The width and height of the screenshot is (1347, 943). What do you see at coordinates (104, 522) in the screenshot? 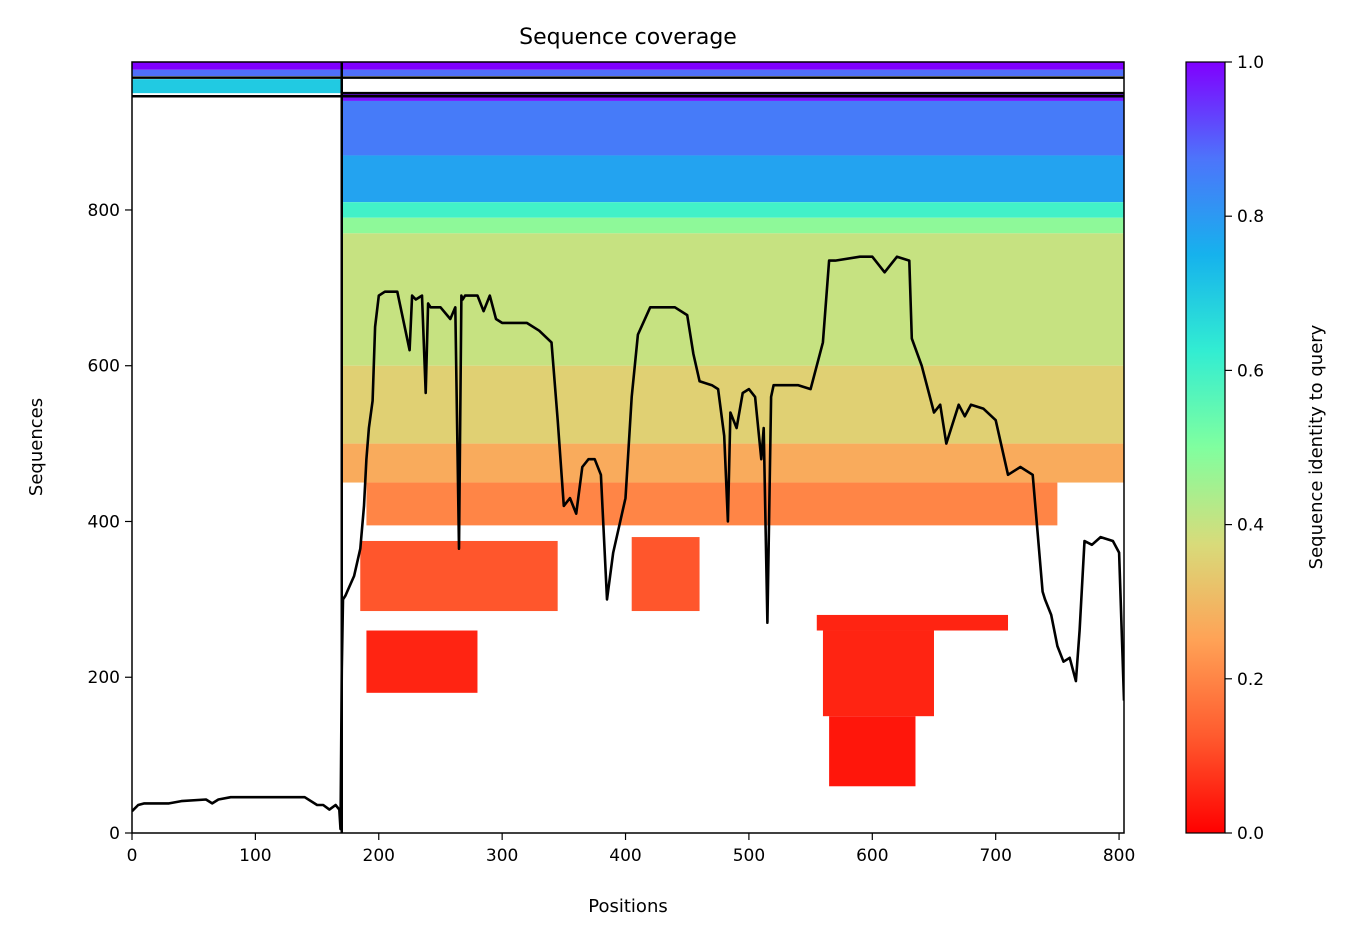
I see `y-tick-label: 400` at bounding box center [104, 522].